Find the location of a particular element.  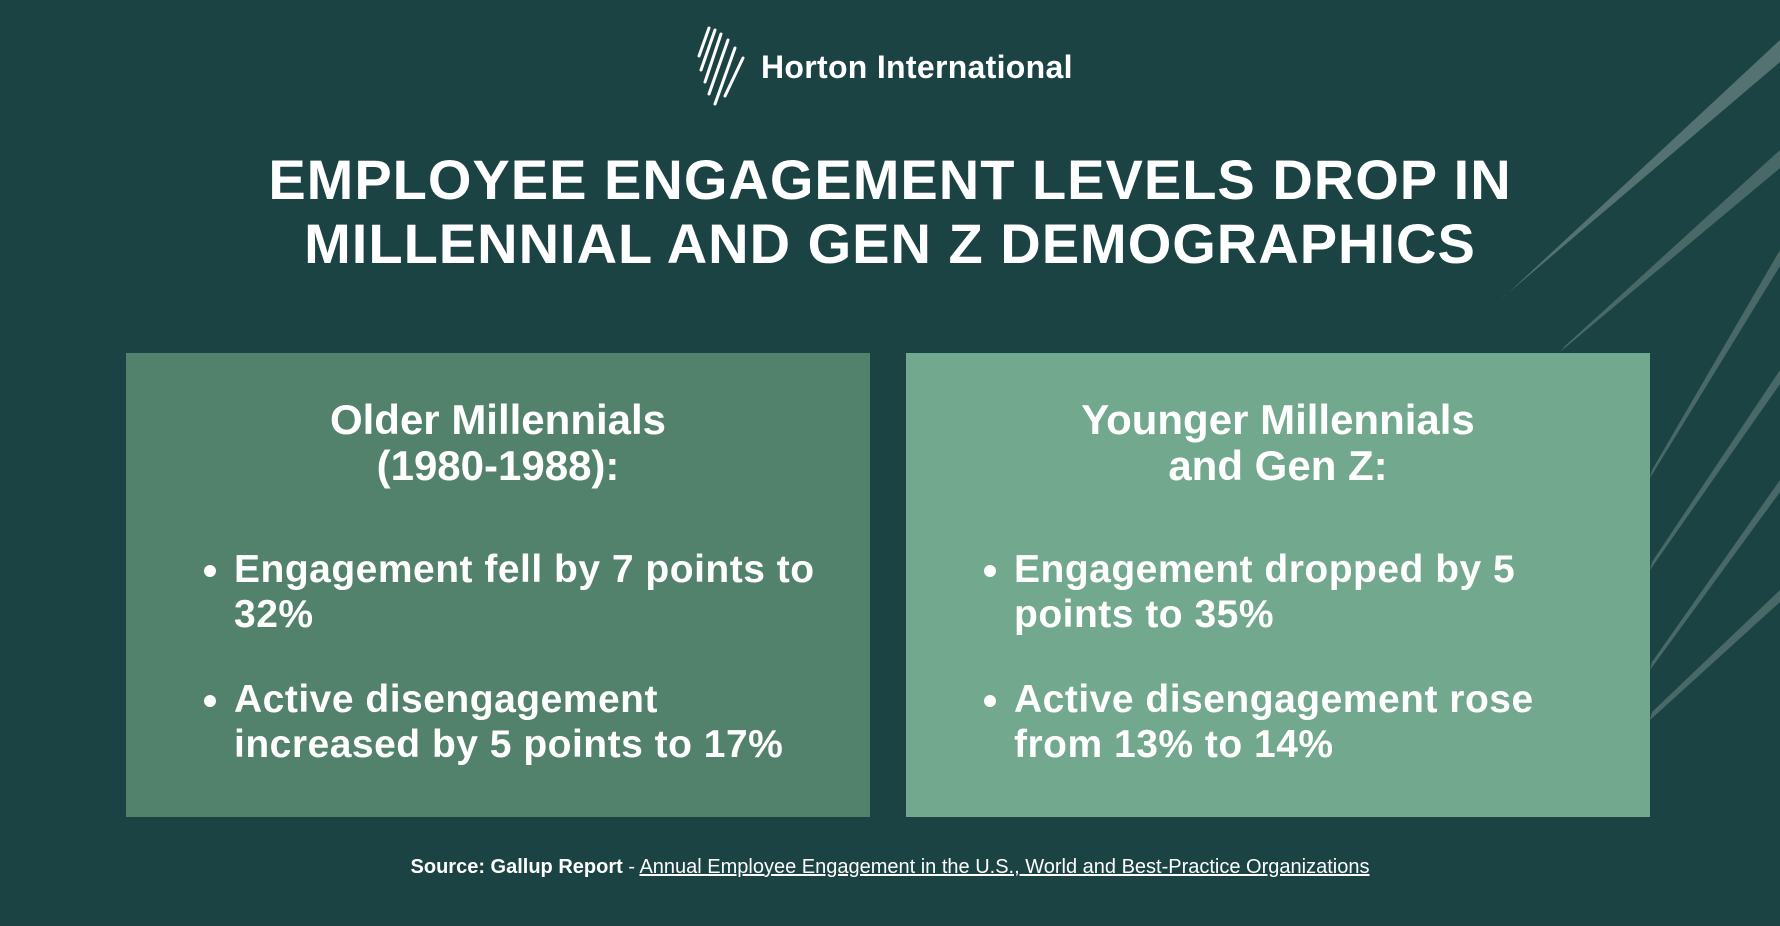

card-heading: Younger Millennials and Gen Z: is located at coordinates (1278, 443).